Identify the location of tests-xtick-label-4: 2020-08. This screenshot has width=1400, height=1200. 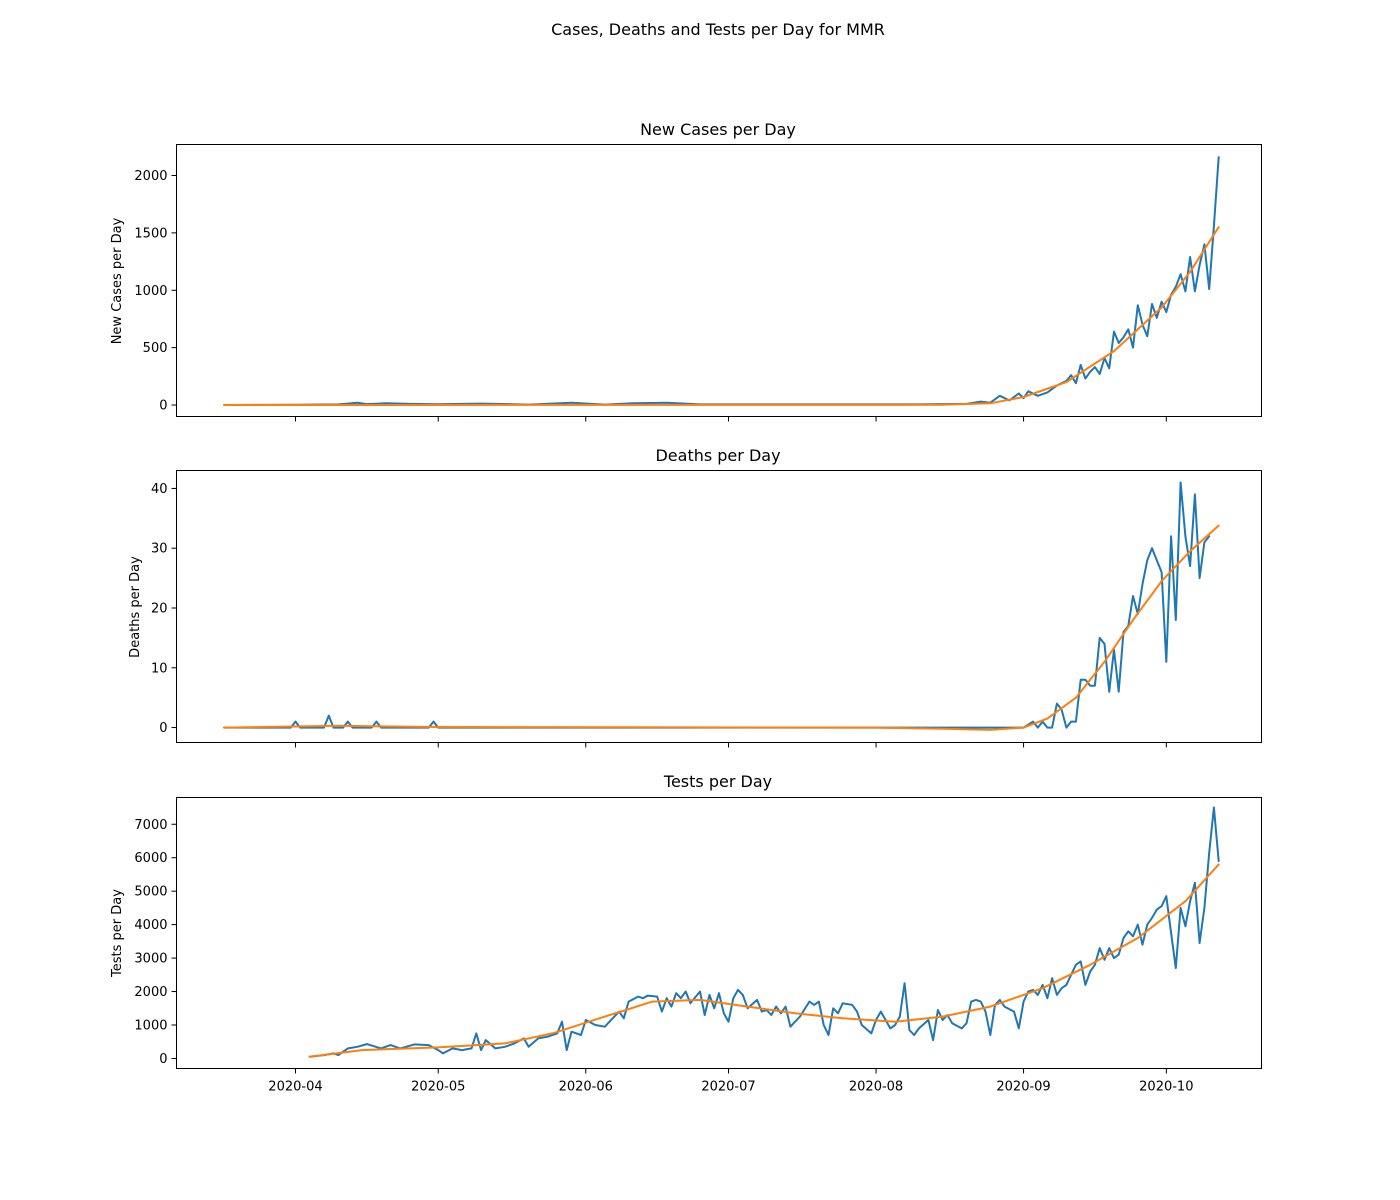
(876, 1087).